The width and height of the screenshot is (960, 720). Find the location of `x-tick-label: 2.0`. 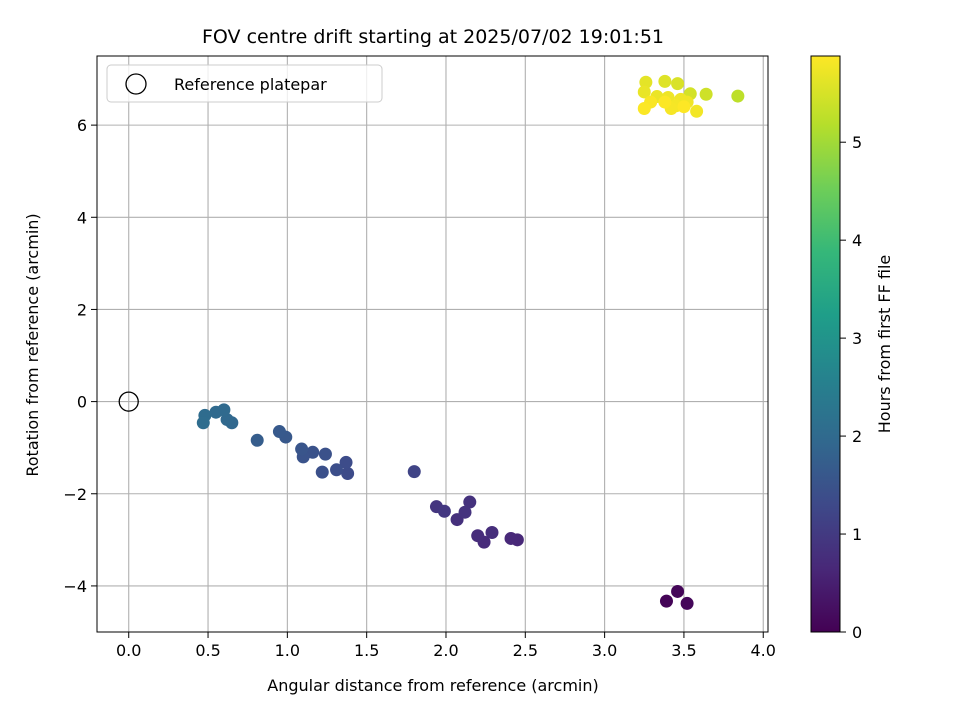

x-tick-label: 2.0 is located at coordinates (445, 650).